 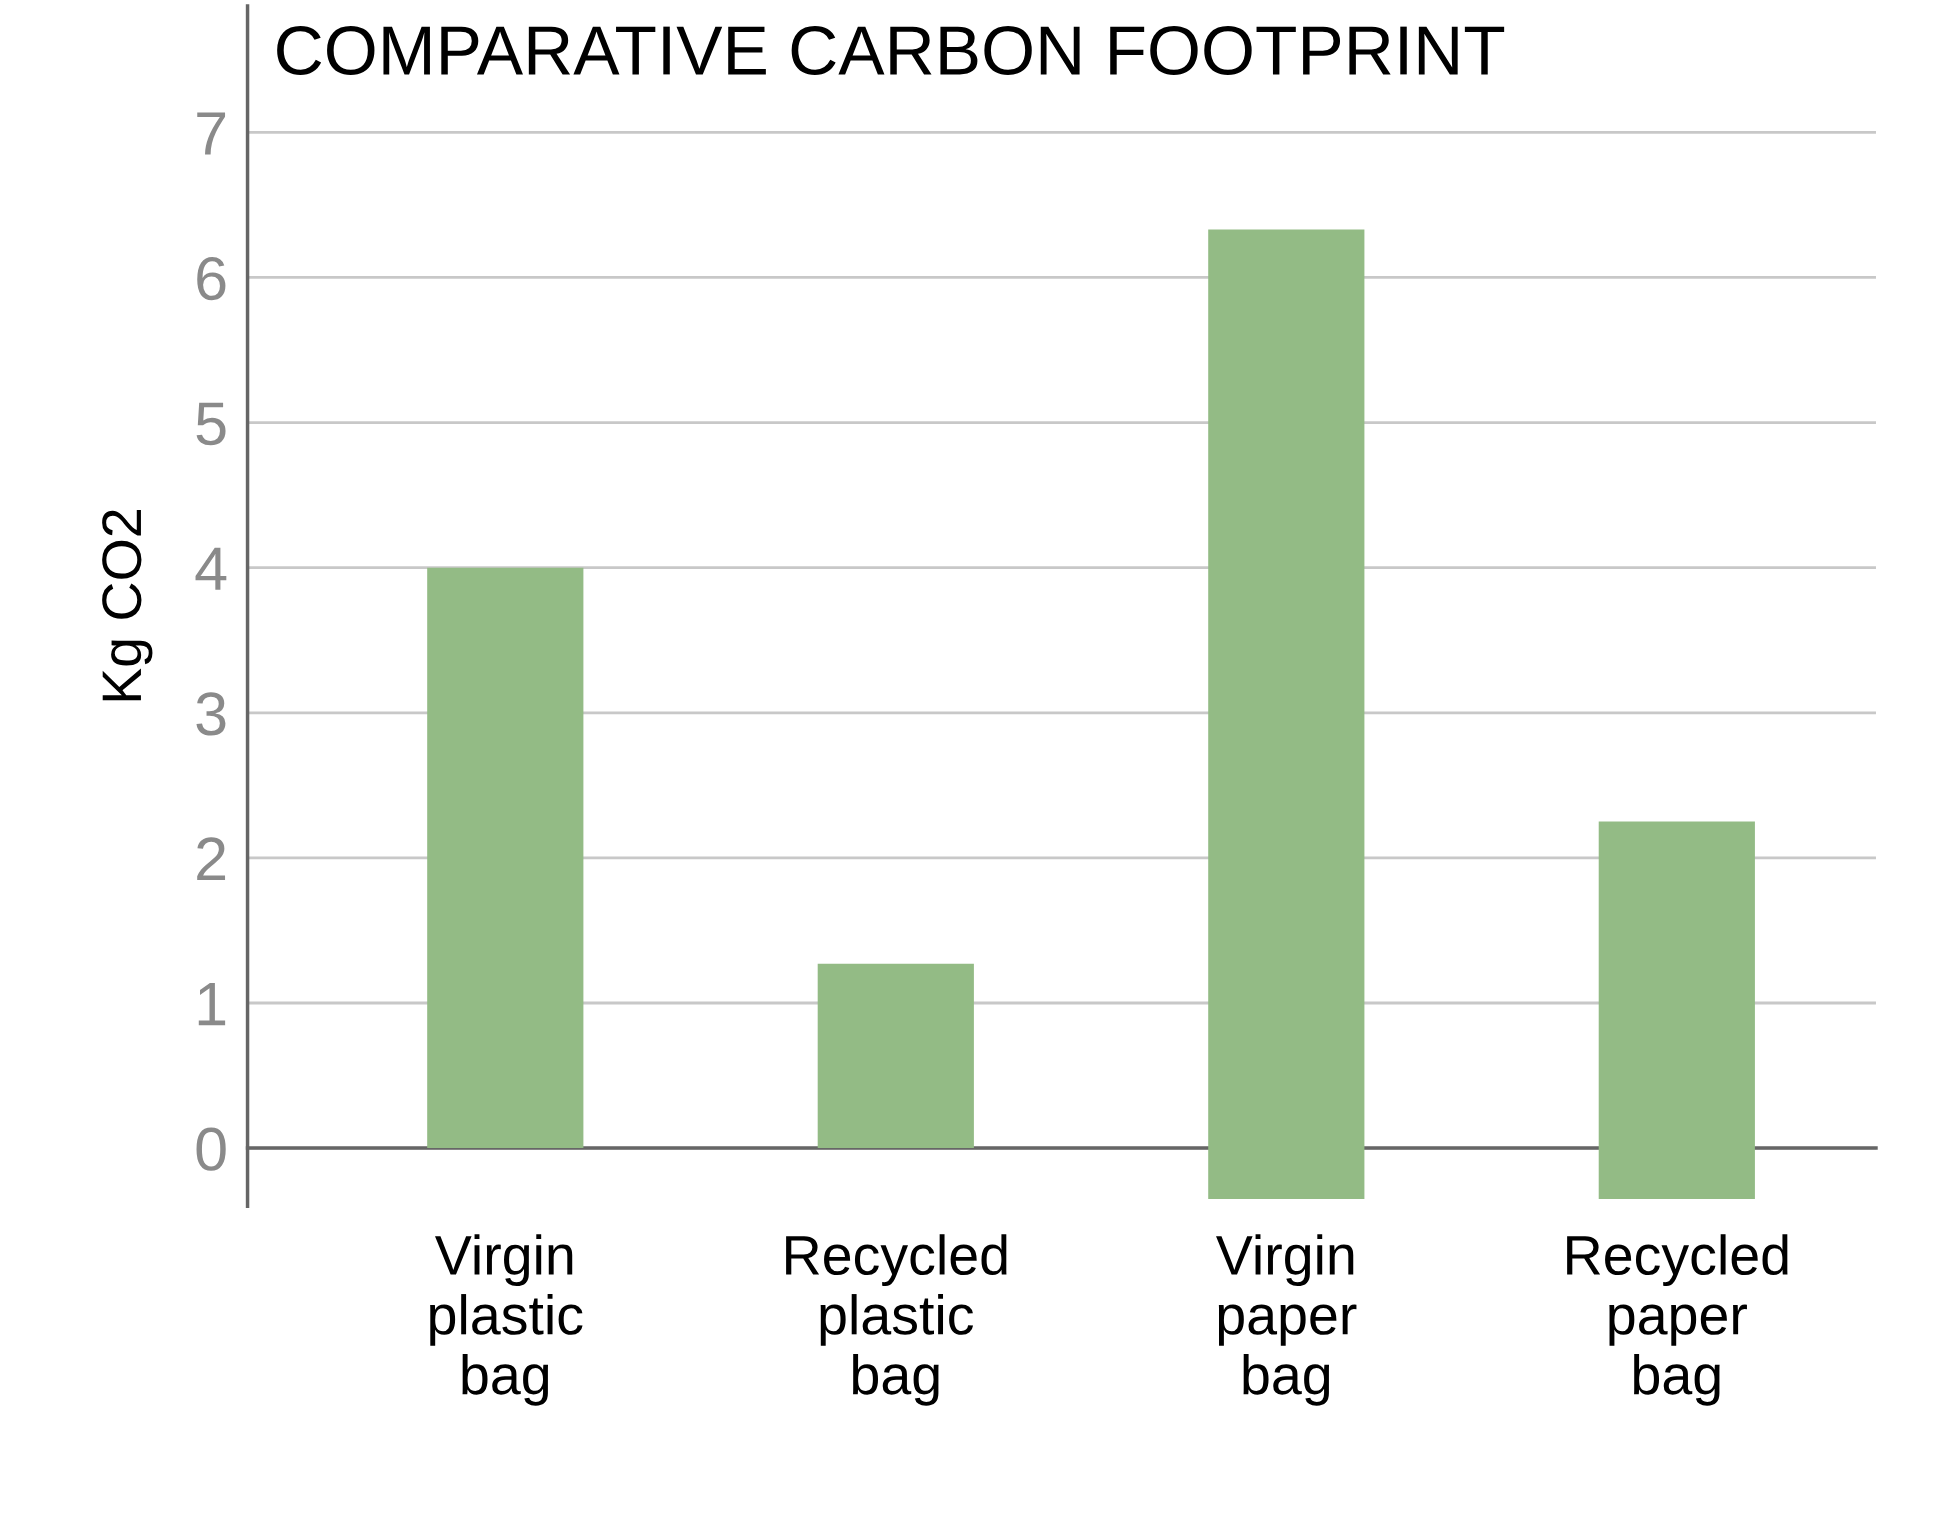 I want to click on y-tick-label: 7, so click(x=211, y=133).